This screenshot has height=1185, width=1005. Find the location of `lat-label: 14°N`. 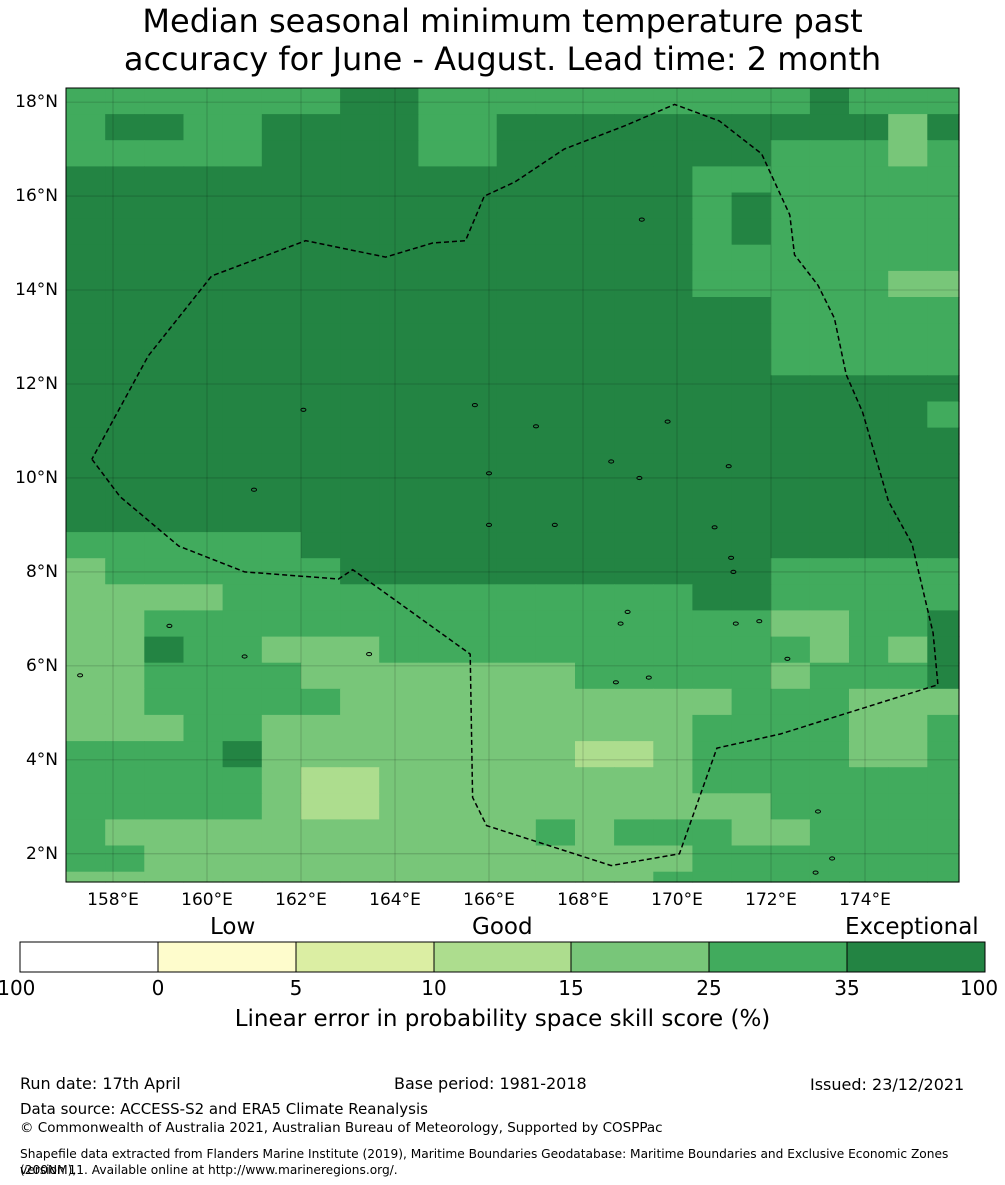

lat-label: 14°N is located at coordinates (36, 290).